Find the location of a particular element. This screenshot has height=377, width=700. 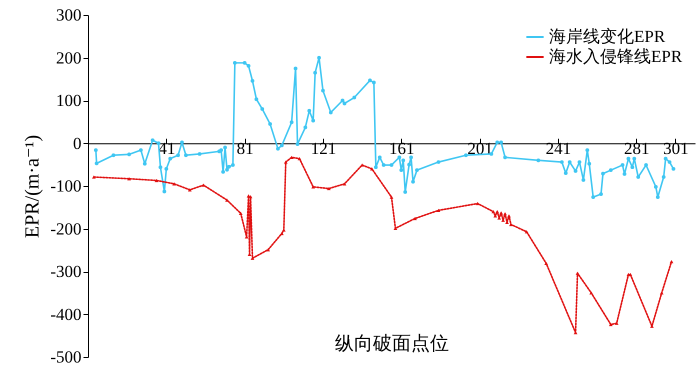

x-axis-title: 纵向破面点位 is located at coordinates (392, 344).